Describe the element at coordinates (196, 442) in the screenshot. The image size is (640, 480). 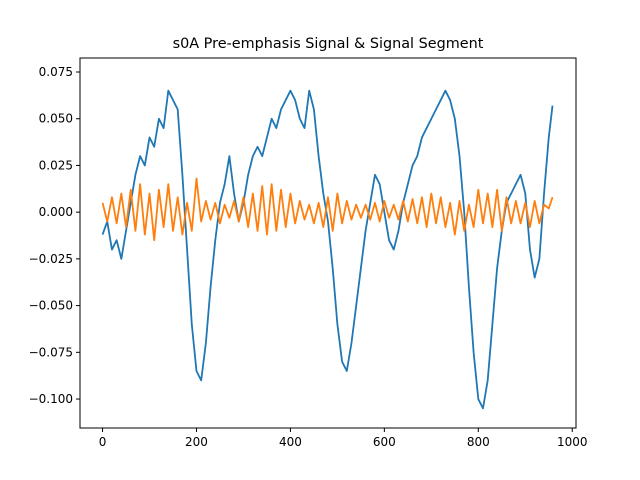
I see `x-tick-label: 200` at that location.